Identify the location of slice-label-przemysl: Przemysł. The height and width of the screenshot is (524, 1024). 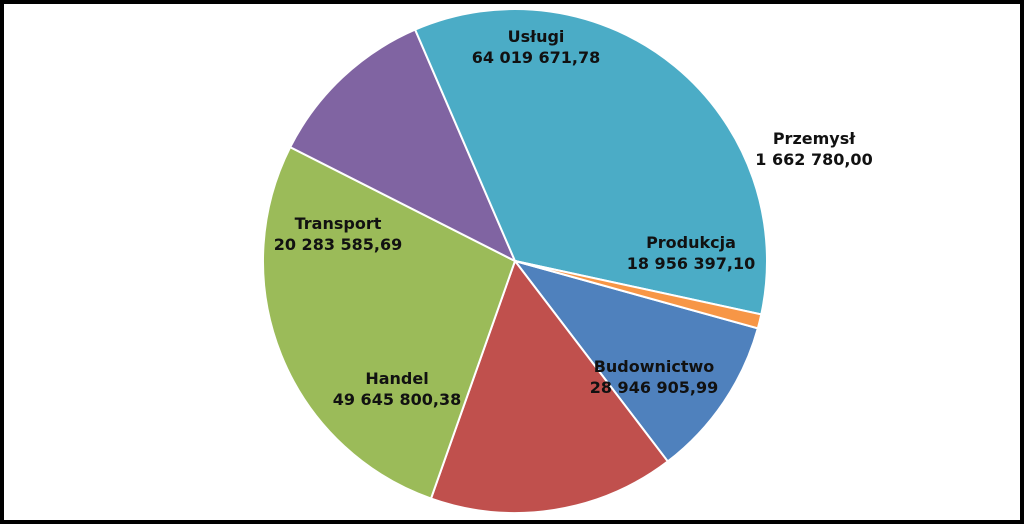
(814, 138).